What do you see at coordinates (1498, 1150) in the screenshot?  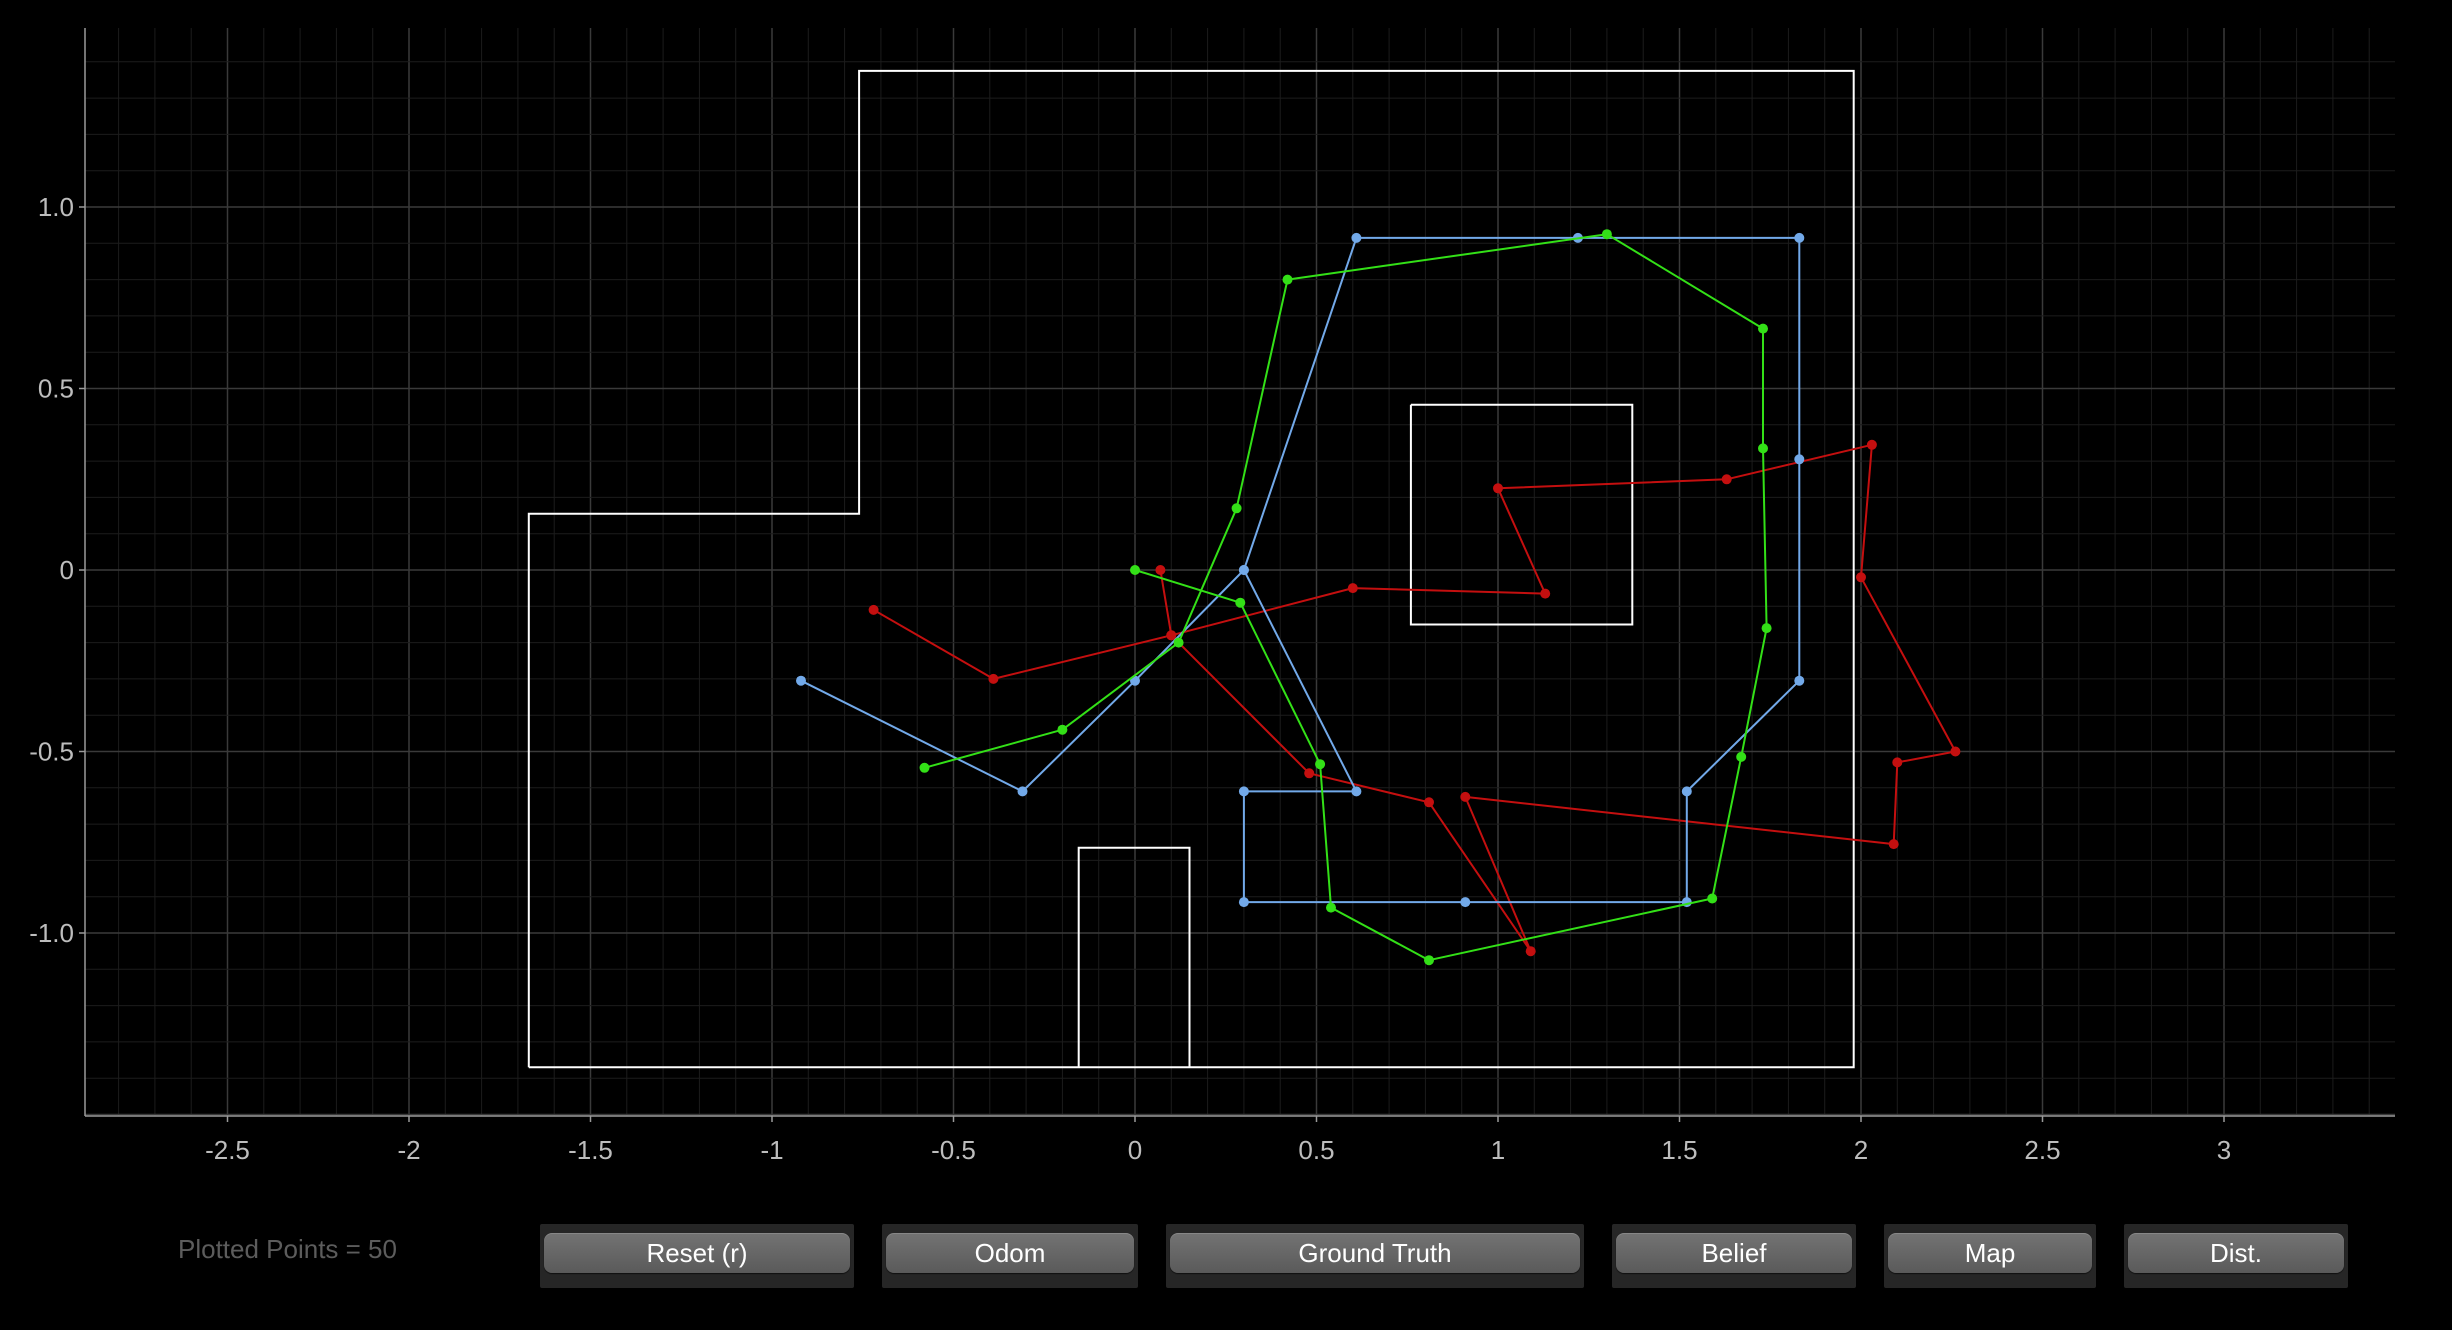 I see `x-tick-label: 1` at bounding box center [1498, 1150].